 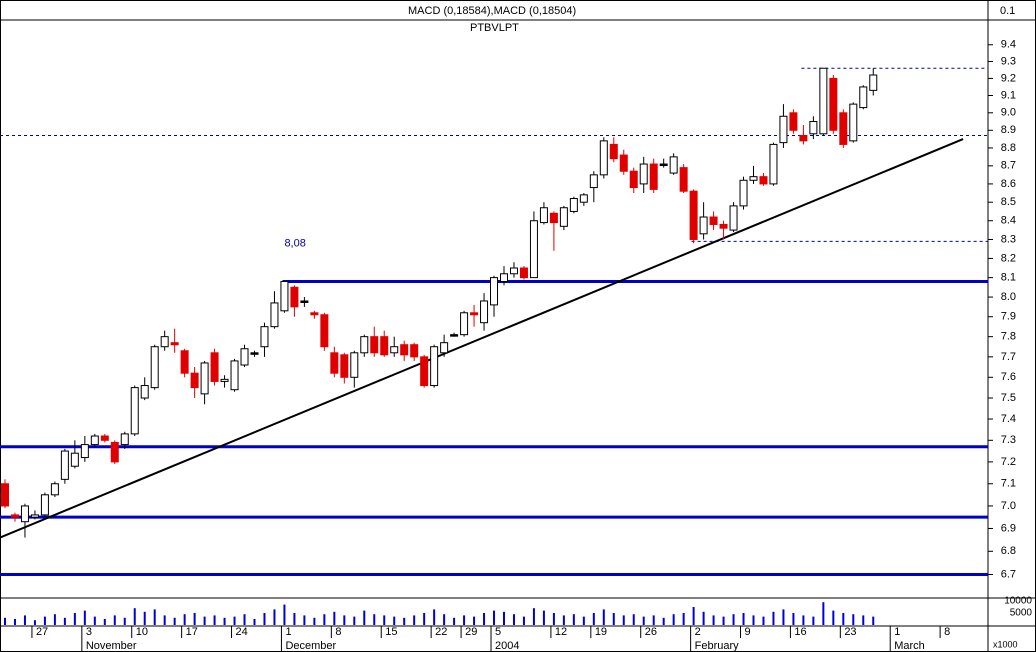 I want to click on x-tick-label: 3, so click(x=89, y=632).